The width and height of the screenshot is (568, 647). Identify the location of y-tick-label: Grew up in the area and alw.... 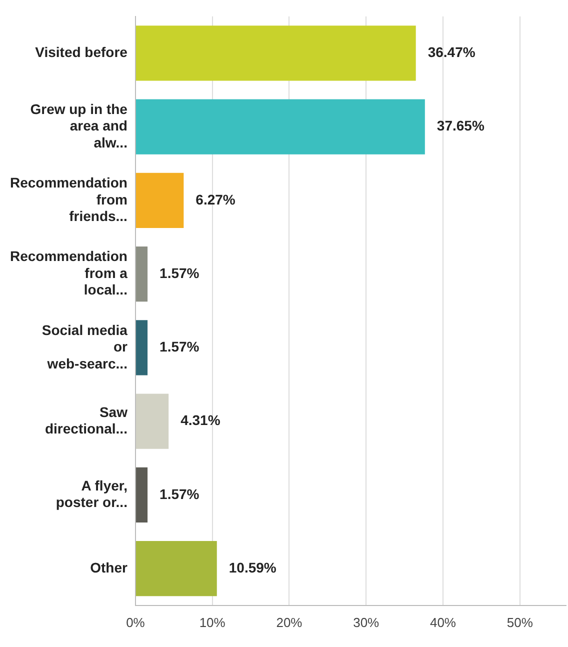
(79, 125).